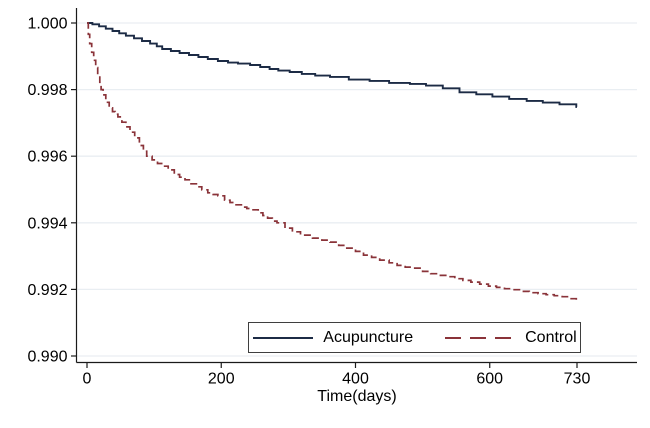 The height and width of the screenshot is (428, 650). What do you see at coordinates (47, 290) in the screenshot?
I see `y-tick-label: 0.992` at bounding box center [47, 290].